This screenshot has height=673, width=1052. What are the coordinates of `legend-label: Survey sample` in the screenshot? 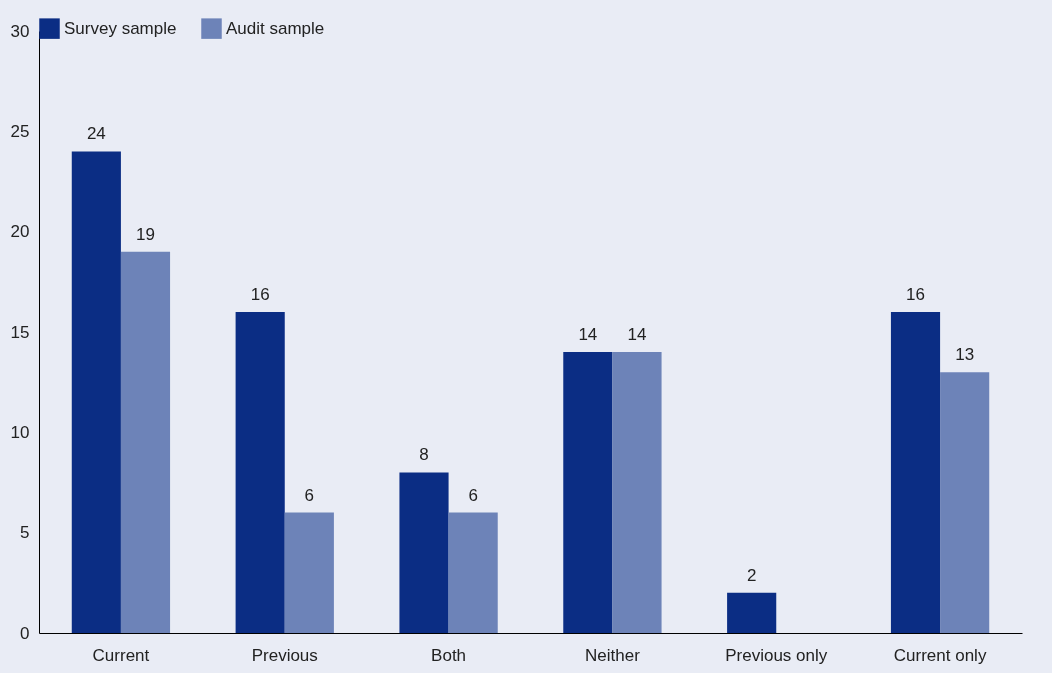 It's located at (120, 28).